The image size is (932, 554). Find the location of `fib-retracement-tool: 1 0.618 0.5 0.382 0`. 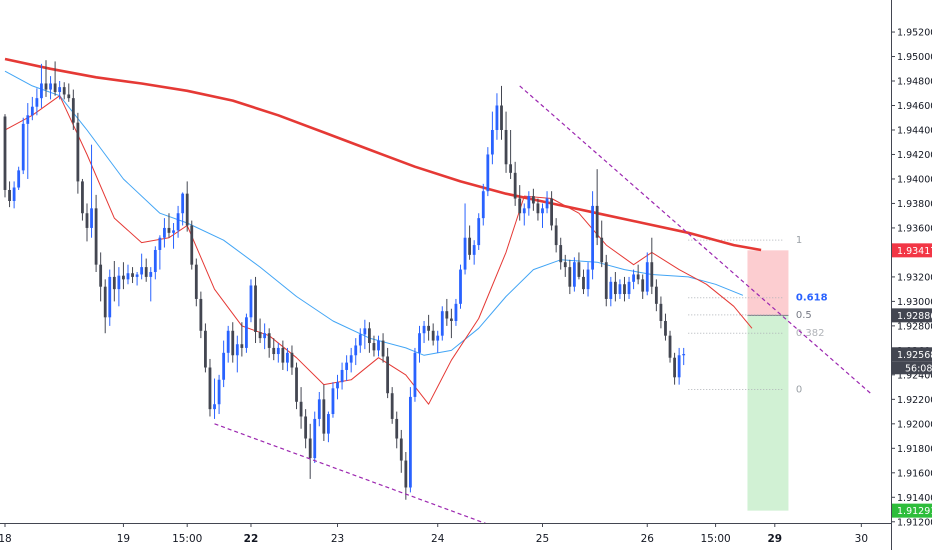

fib-retracement-tool: 1 0.618 0.5 0.382 0 is located at coordinates (758, 315).